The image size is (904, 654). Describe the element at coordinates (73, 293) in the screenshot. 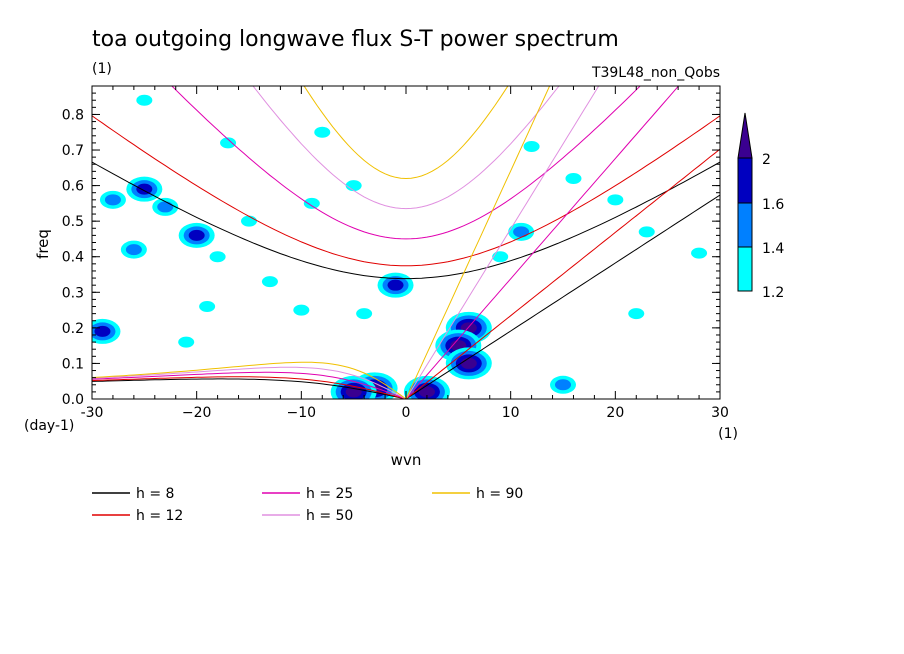

I see `y-tick-label: 0.3` at that location.